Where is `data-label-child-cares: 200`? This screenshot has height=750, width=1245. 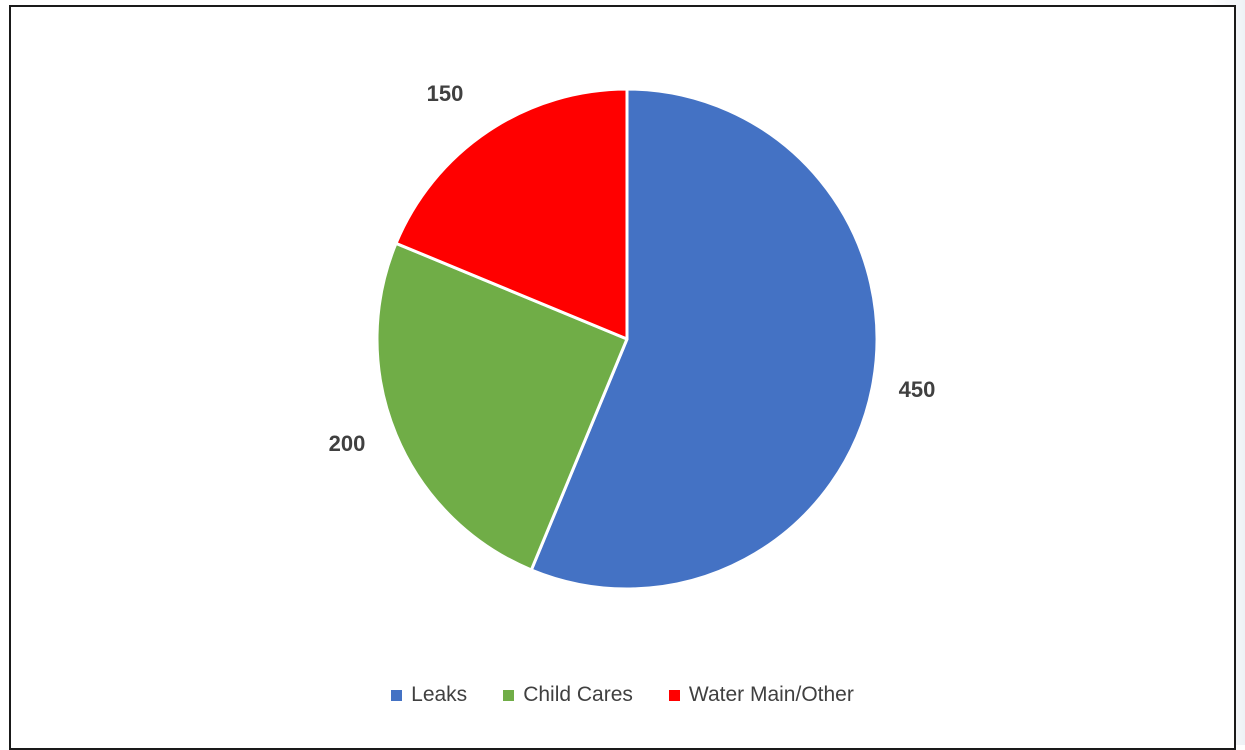
data-label-child-cares: 200 is located at coordinates (347, 443).